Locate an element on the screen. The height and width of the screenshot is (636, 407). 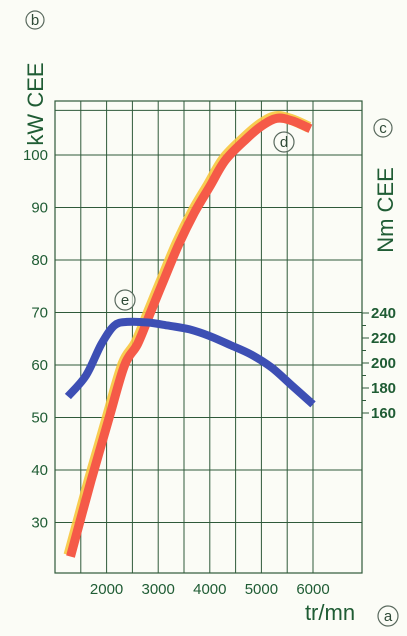
marker-e: e is located at coordinates (125, 300).